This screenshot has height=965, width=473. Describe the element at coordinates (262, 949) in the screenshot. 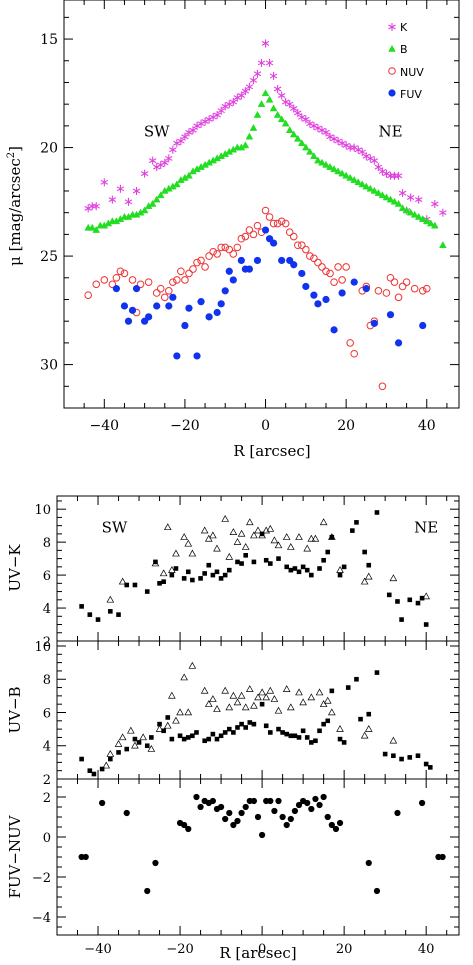

I see `x-tick-label: 0` at that location.